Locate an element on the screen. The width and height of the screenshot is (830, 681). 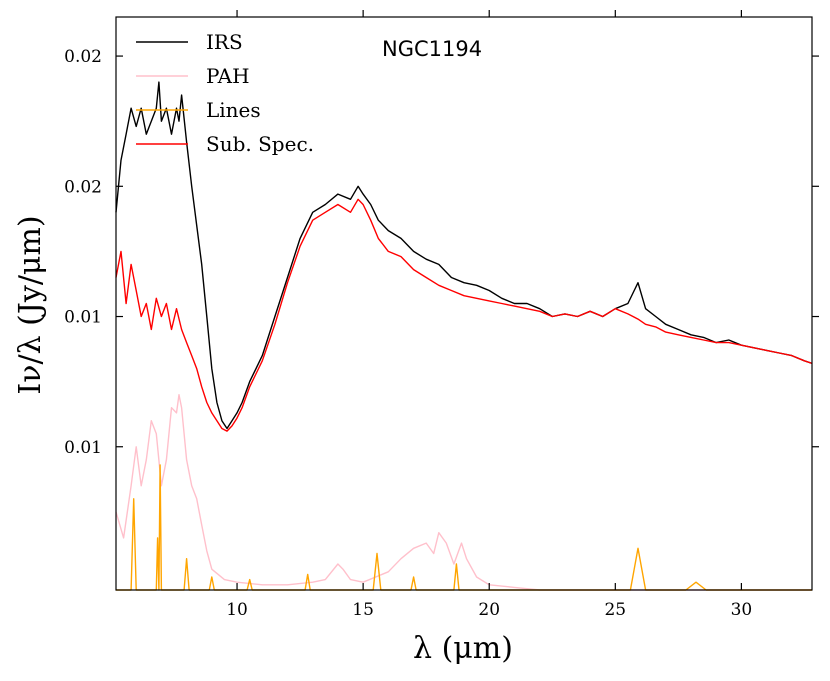
x-tick-label: 15 is located at coordinates (363, 610).